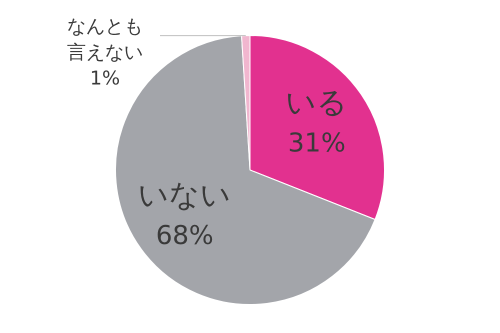 The height and width of the screenshot is (333, 500). What do you see at coordinates (105, 40) in the screenshot?
I see `slice-label: なんとも言えない` at bounding box center [105, 40].